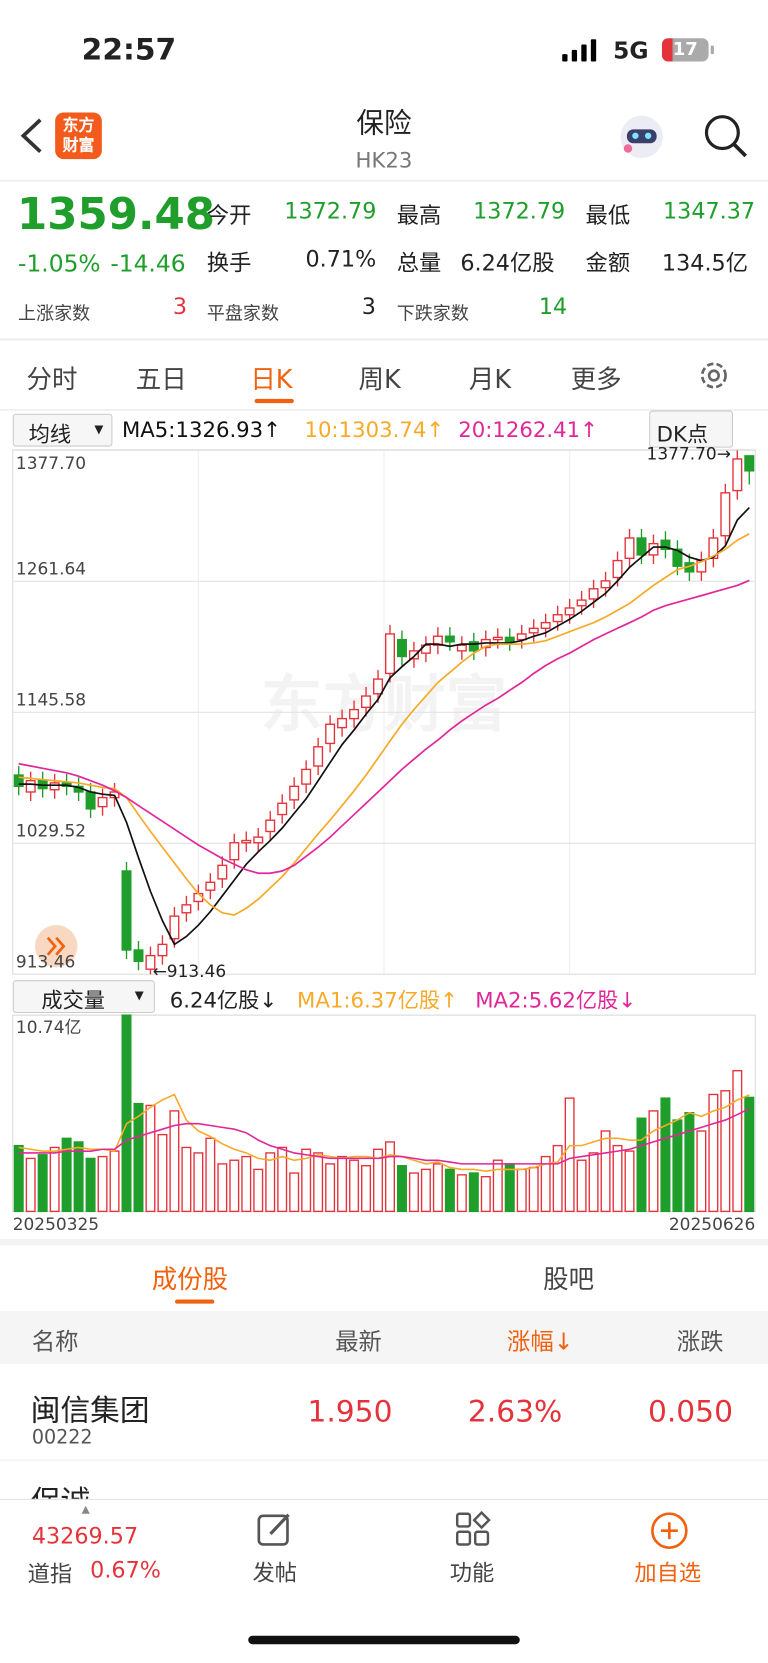  Describe the element at coordinates (556, 1000) in the screenshot. I see `legend-entry: MA2:5.62亿股↓` at that location.